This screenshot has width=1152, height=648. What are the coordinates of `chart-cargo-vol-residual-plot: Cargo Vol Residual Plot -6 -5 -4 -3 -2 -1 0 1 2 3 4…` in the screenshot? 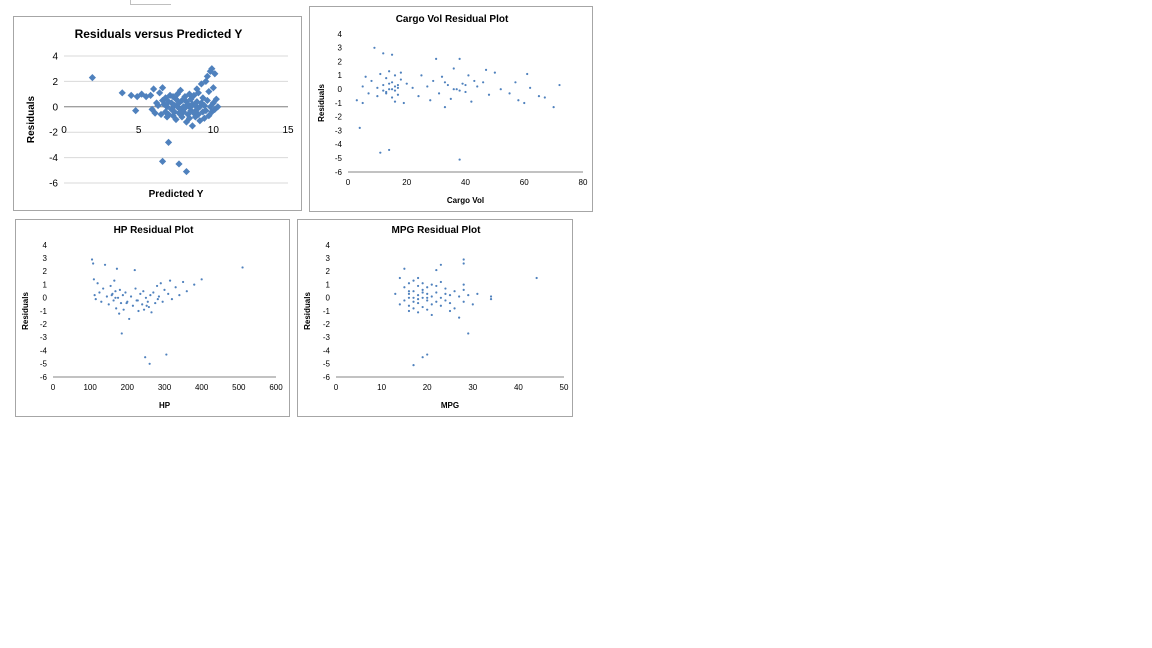 It's located at (451, 109).